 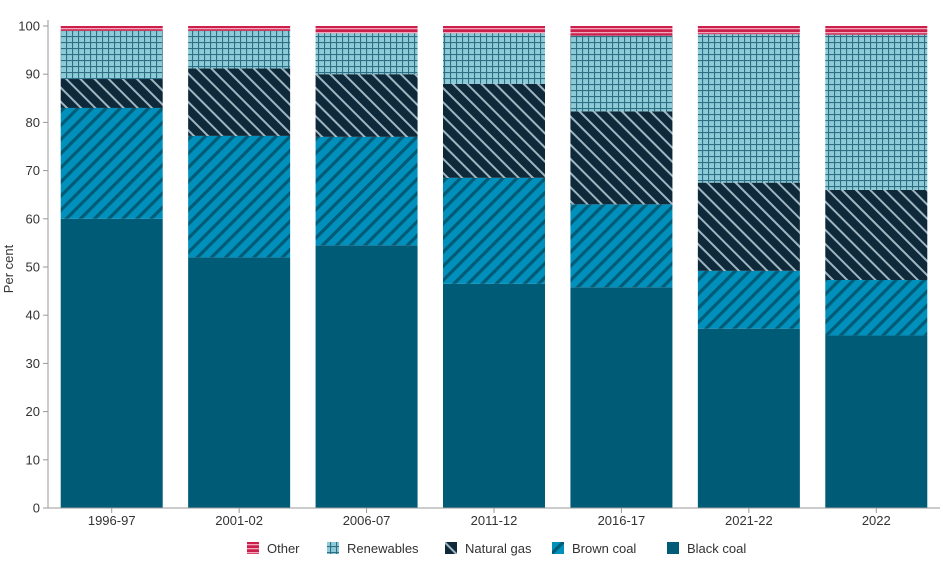 I want to click on legend-swatch-black-coal, so click(x=673, y=548).